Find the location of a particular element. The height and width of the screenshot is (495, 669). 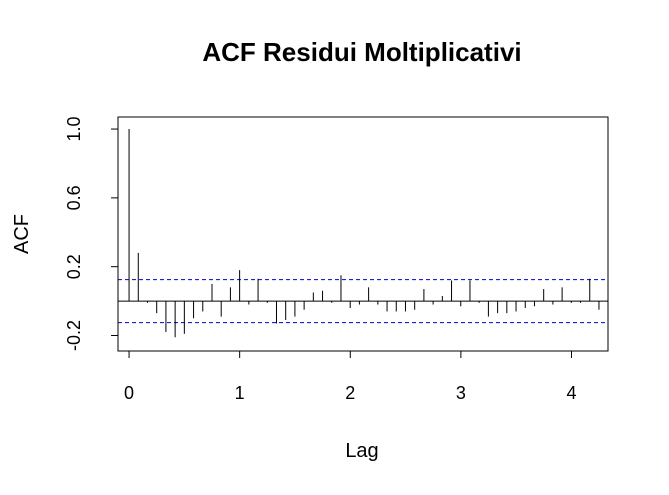

x-tick-label: 1 is located at coordinates (240, 393).